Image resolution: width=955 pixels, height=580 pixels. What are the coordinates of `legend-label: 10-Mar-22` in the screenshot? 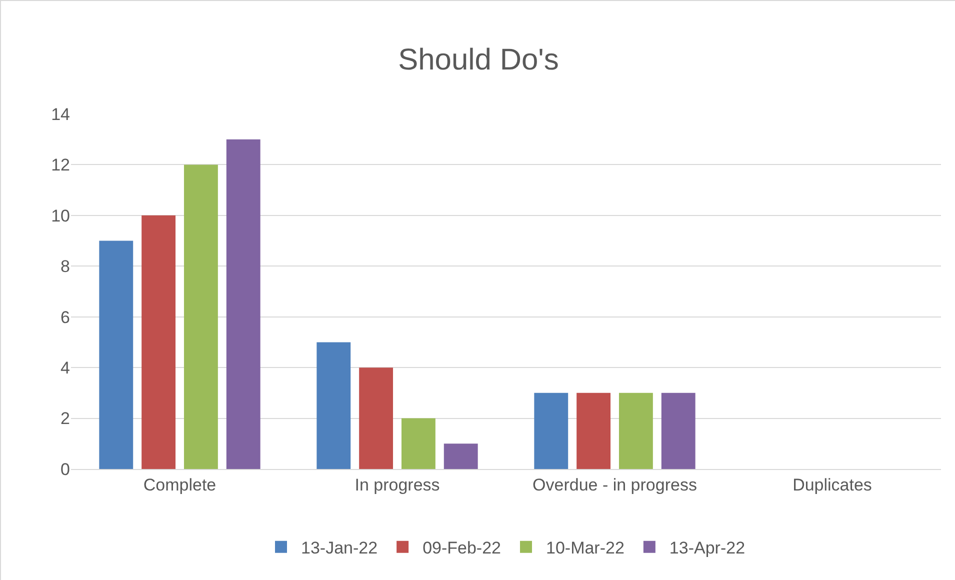 It's located at (585, 548).